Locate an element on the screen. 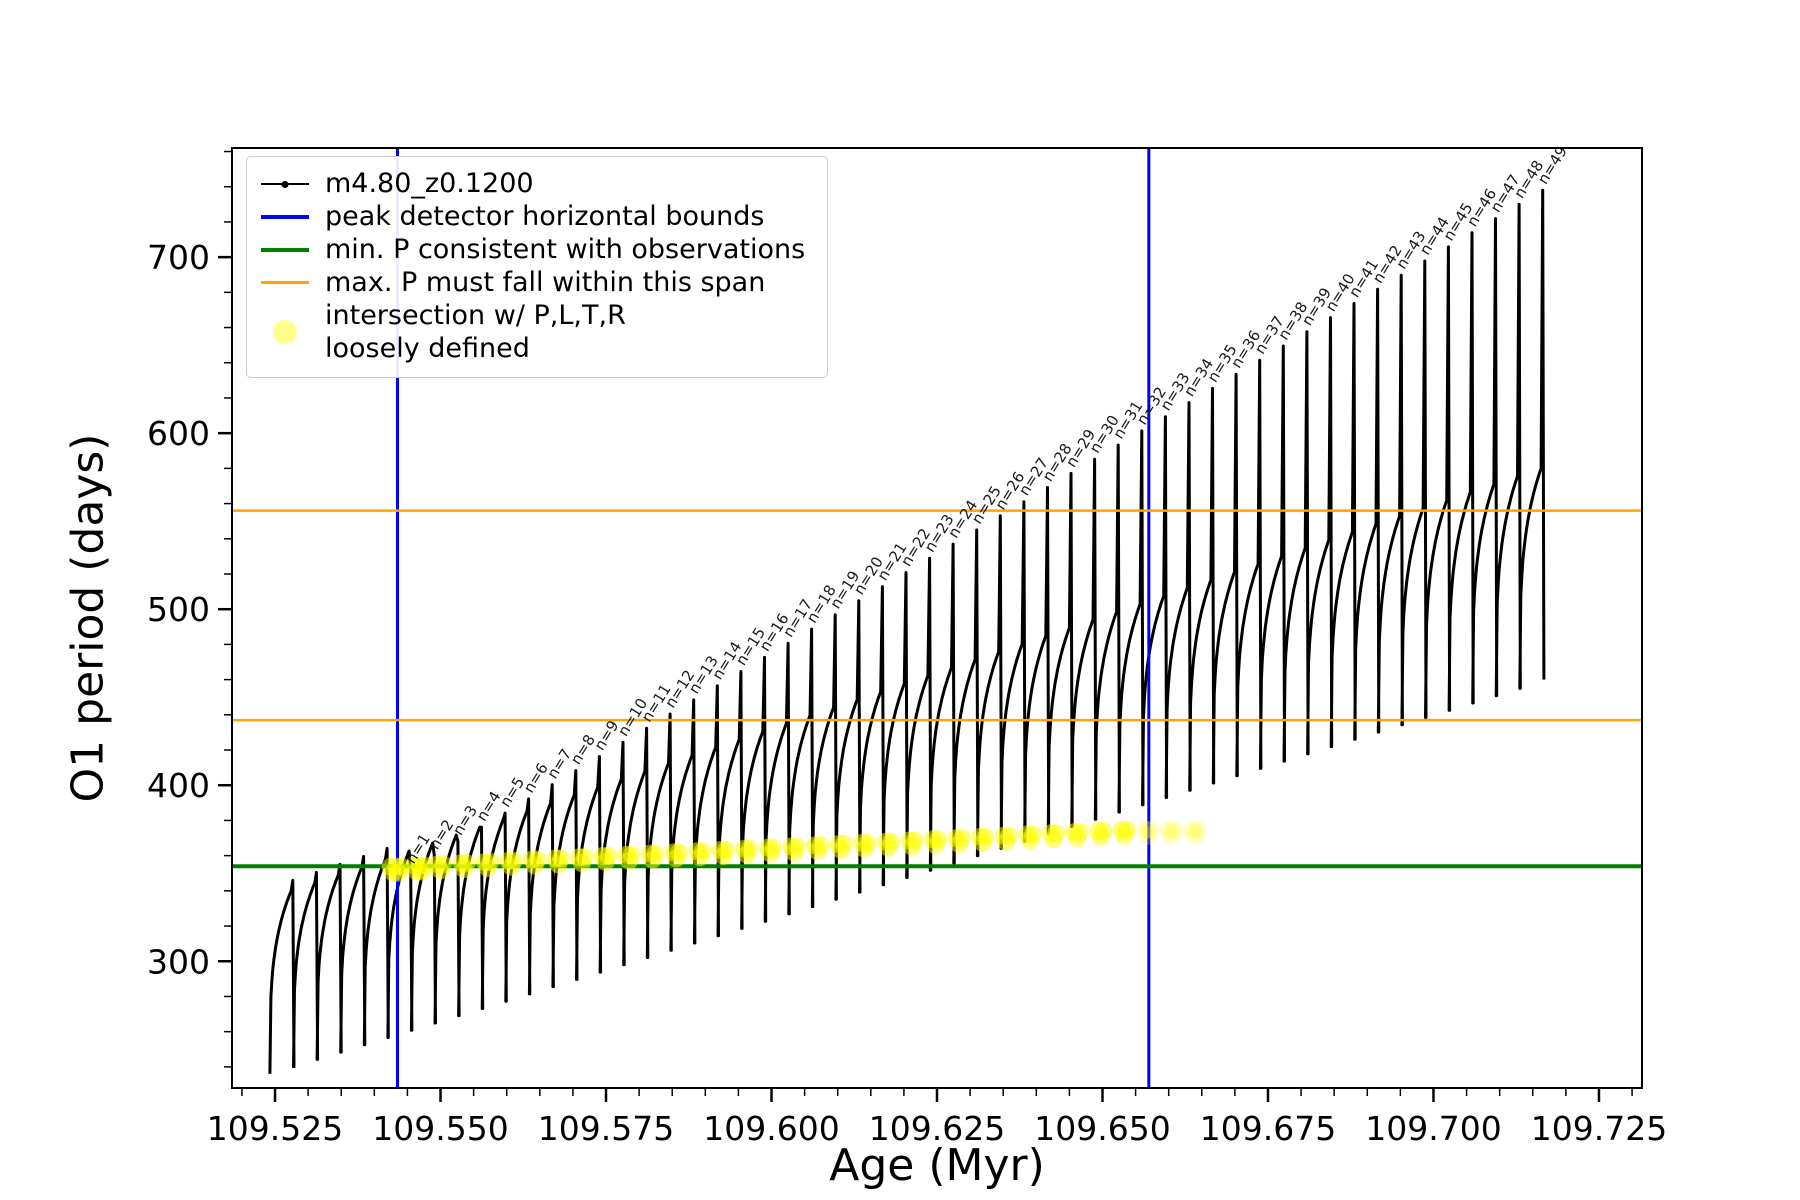 Image resolution: width=1800 pixels, height=1200 pixels. orange-line-swatch is located at coordinates (285, 282).